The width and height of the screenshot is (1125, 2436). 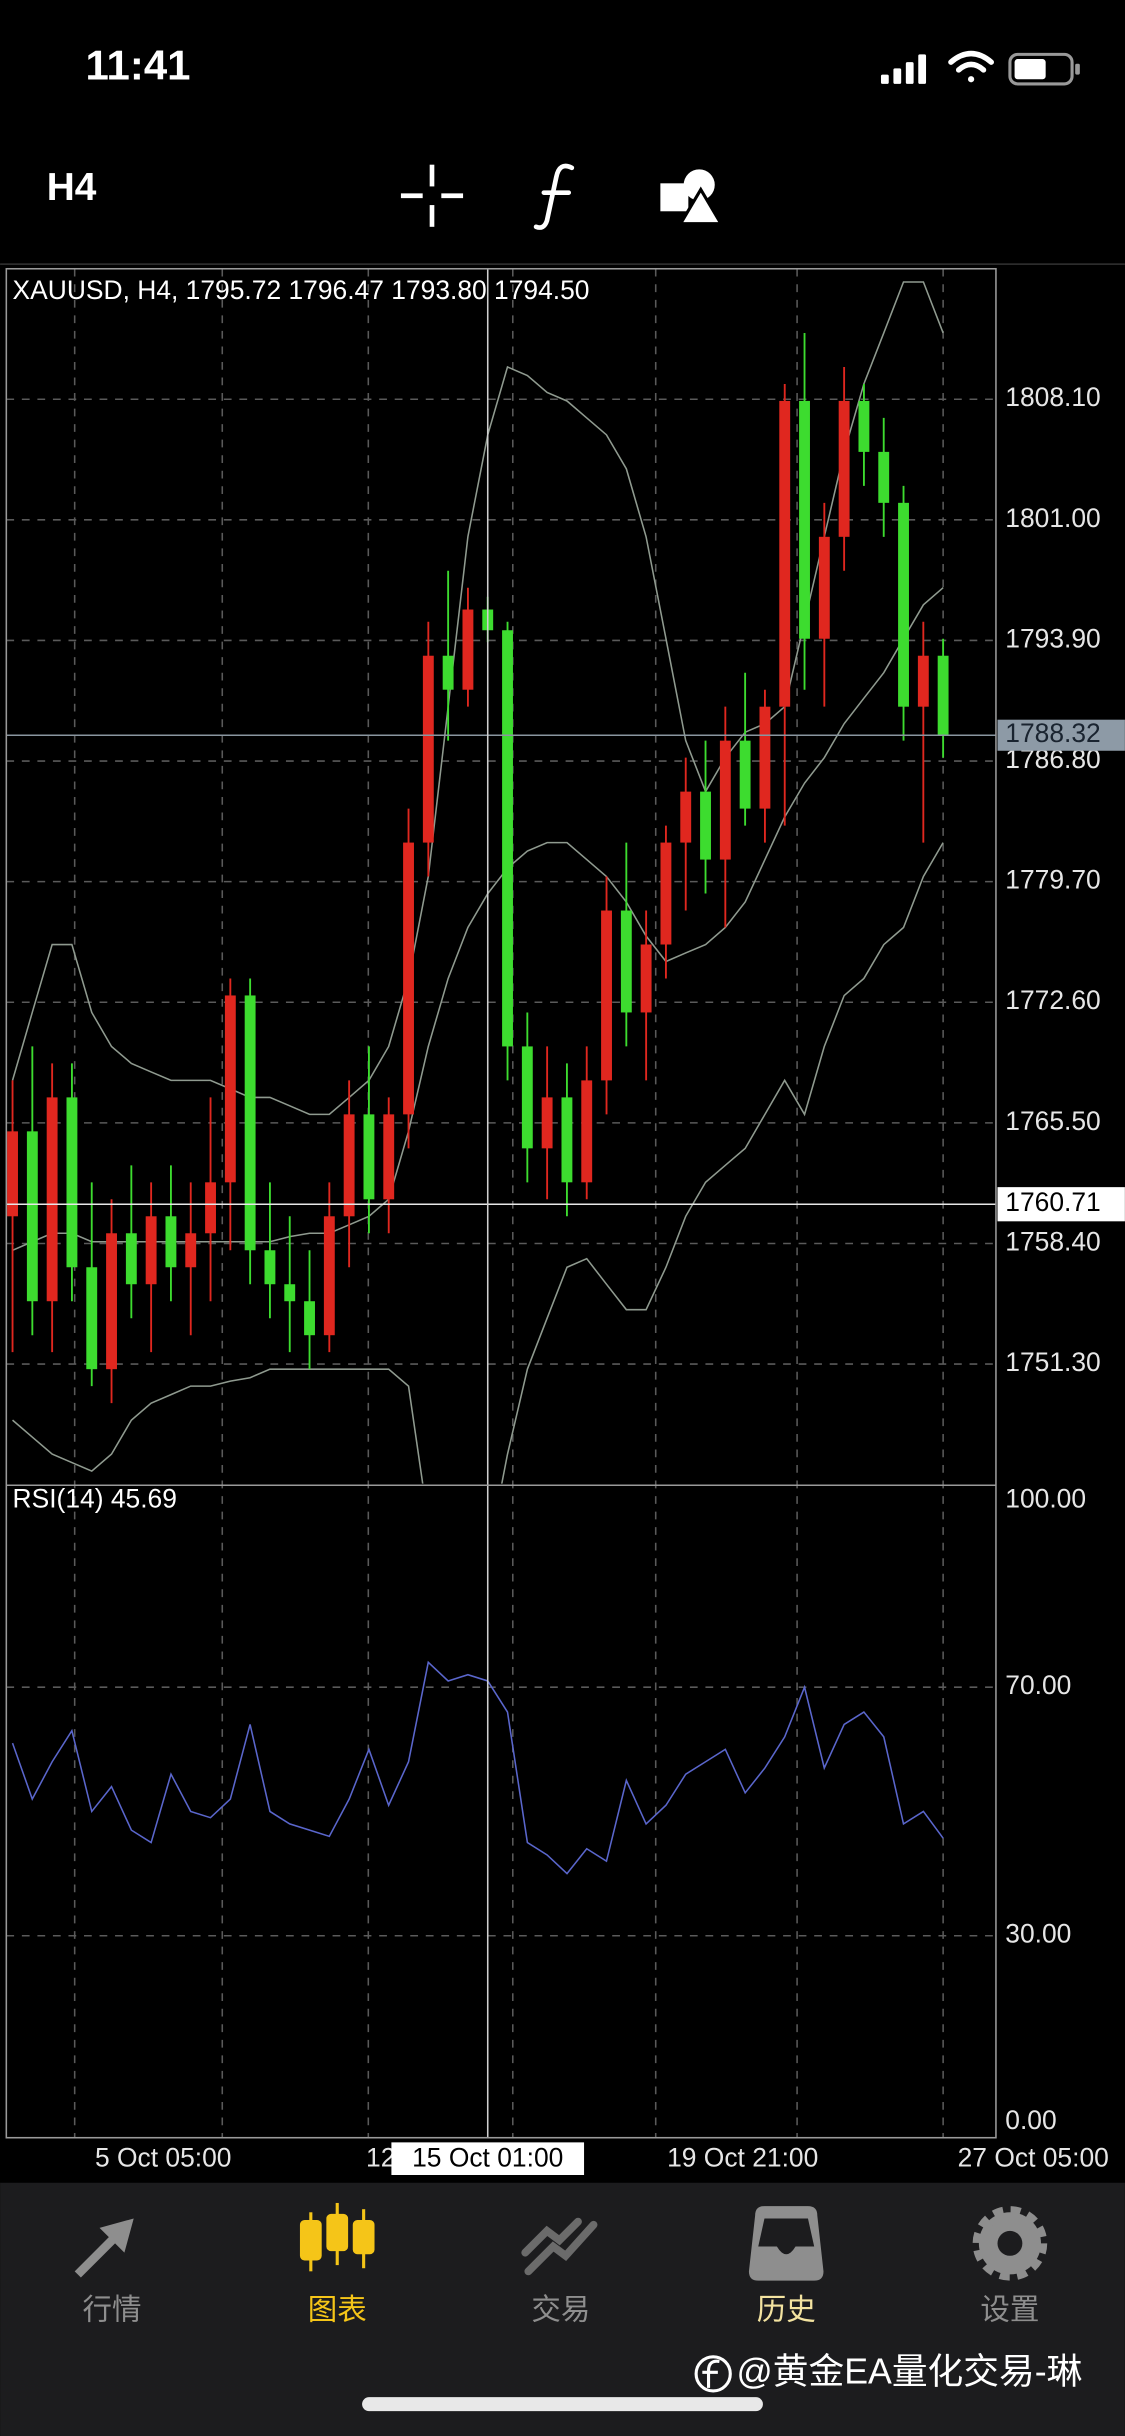 What do you see at coordinates (163, 2157) in the screenshot?
I see `x-tick-label: 5 Oct 05:00` at bounding box center [163, 2157].